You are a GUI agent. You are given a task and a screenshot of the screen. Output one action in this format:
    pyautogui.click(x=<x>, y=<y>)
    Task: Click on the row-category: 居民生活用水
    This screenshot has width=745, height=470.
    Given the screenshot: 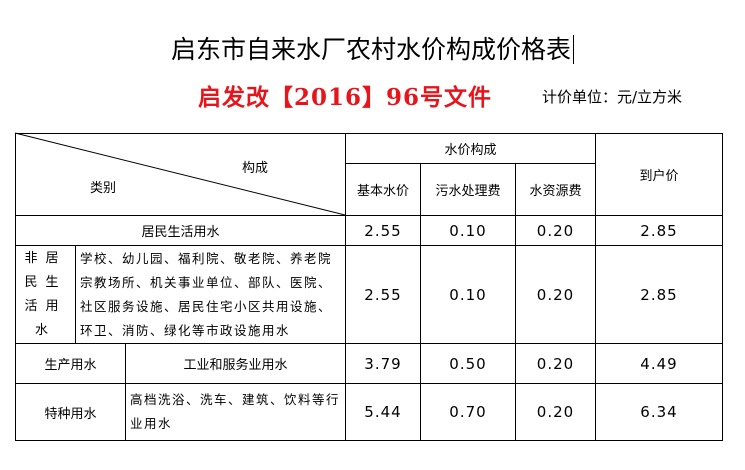 What is the action you would take?
    pyautogui.click(x=180, y=230)
    